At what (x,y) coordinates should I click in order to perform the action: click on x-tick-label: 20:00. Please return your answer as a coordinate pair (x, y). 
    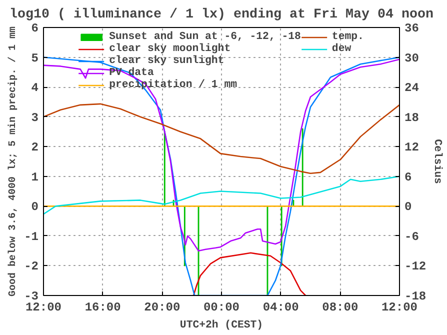
    Looking at the image, I should click on (162, 307).